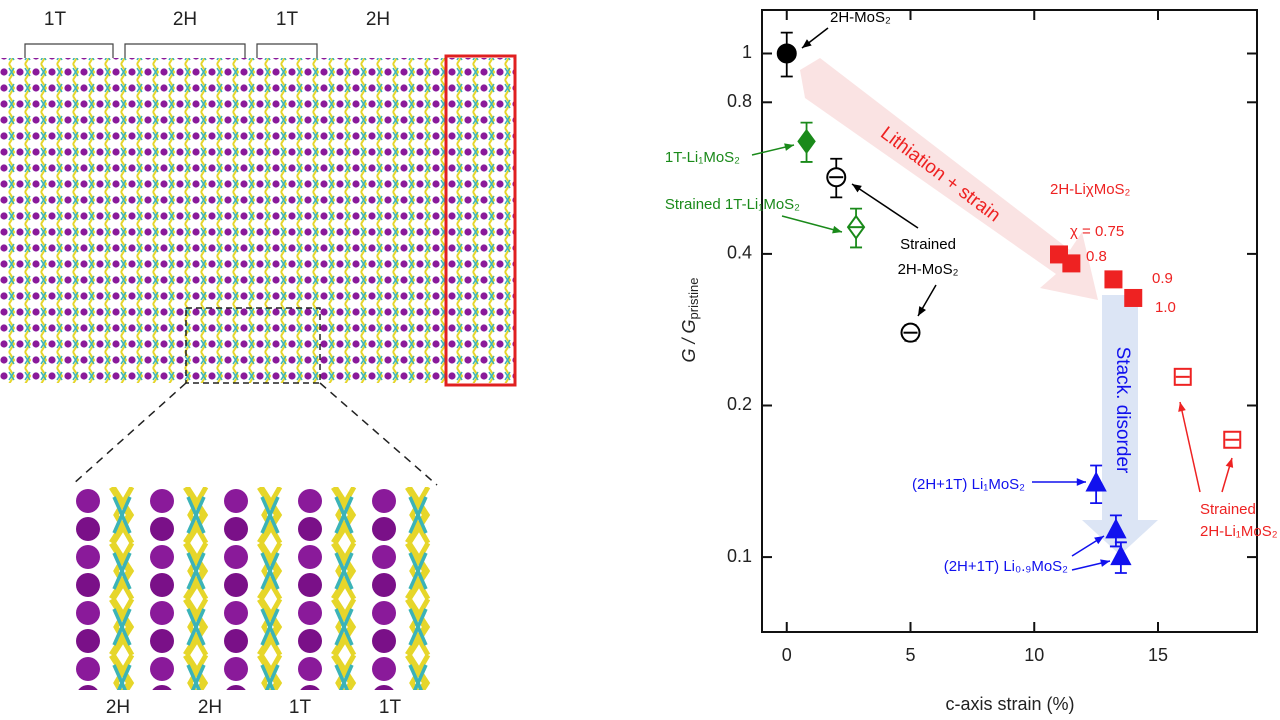  I want to click on x-tick-label: 0, so click(787, 655).